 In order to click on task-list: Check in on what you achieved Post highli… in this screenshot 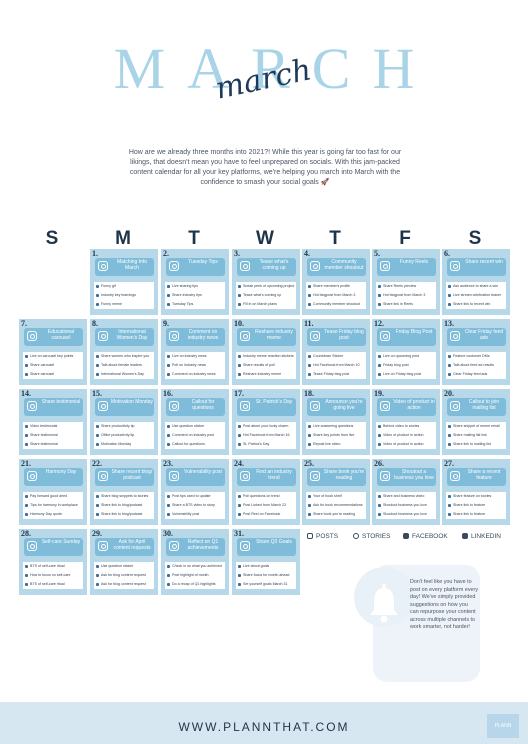, I will do `click(195, 575)`.